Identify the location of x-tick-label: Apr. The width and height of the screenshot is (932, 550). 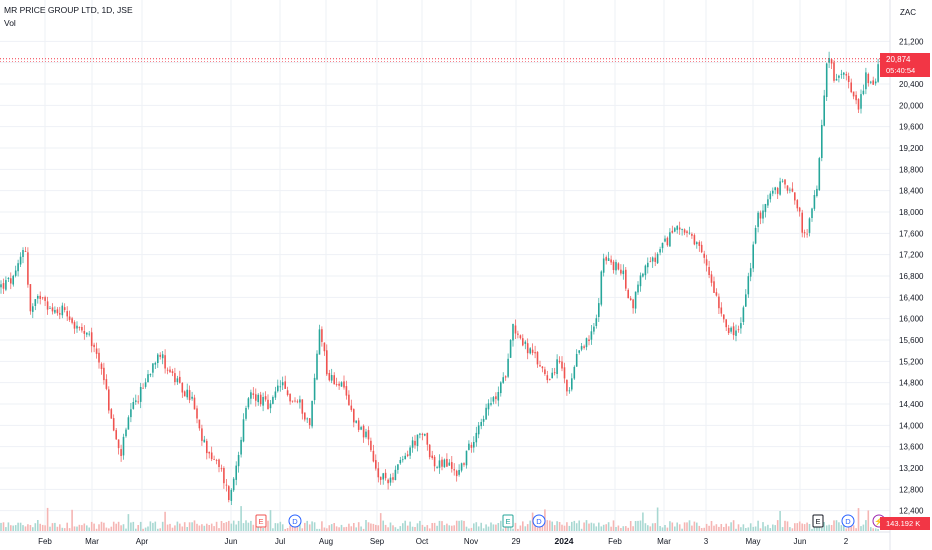
(142, 541).